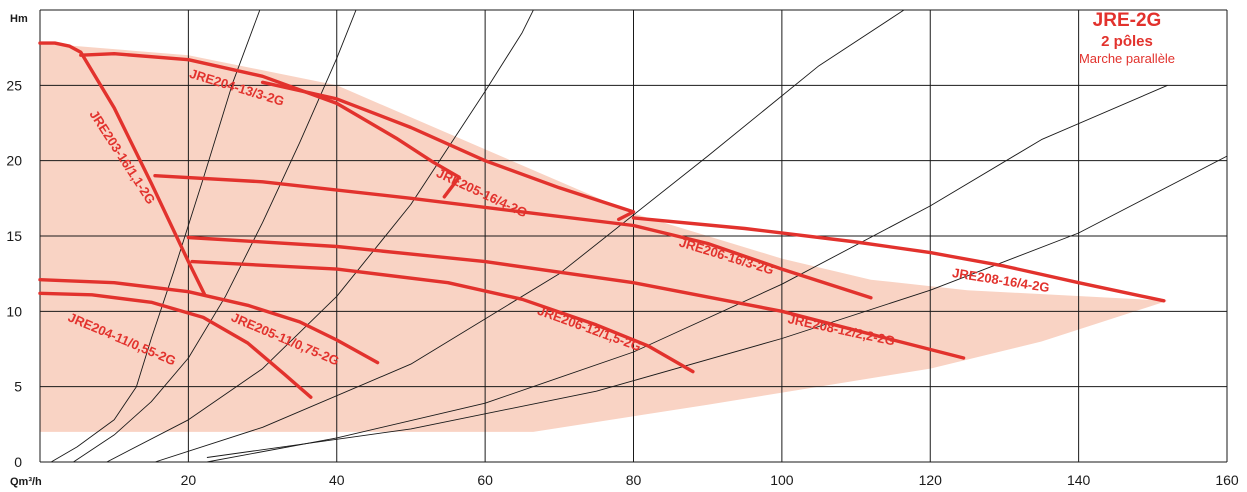  What do you see at coordinates (14, 311) in the screenshot?
I see `y-tick-label-2: 10` at bounding box center [14, 311].